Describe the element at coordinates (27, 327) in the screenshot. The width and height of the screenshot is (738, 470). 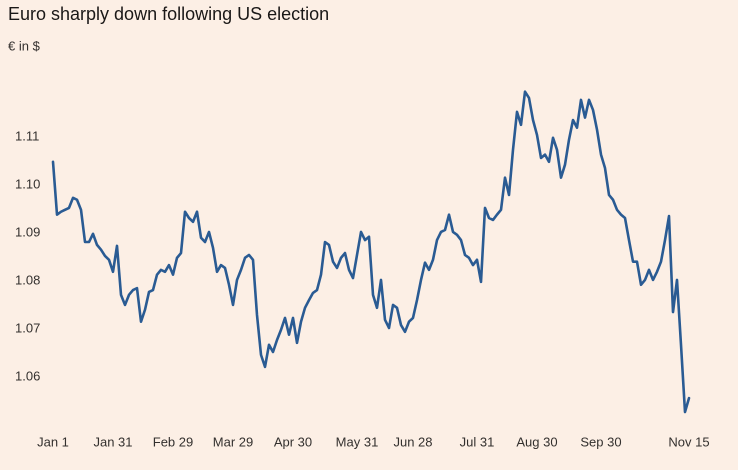
I see `y-tick-label: 1.07` at that location.